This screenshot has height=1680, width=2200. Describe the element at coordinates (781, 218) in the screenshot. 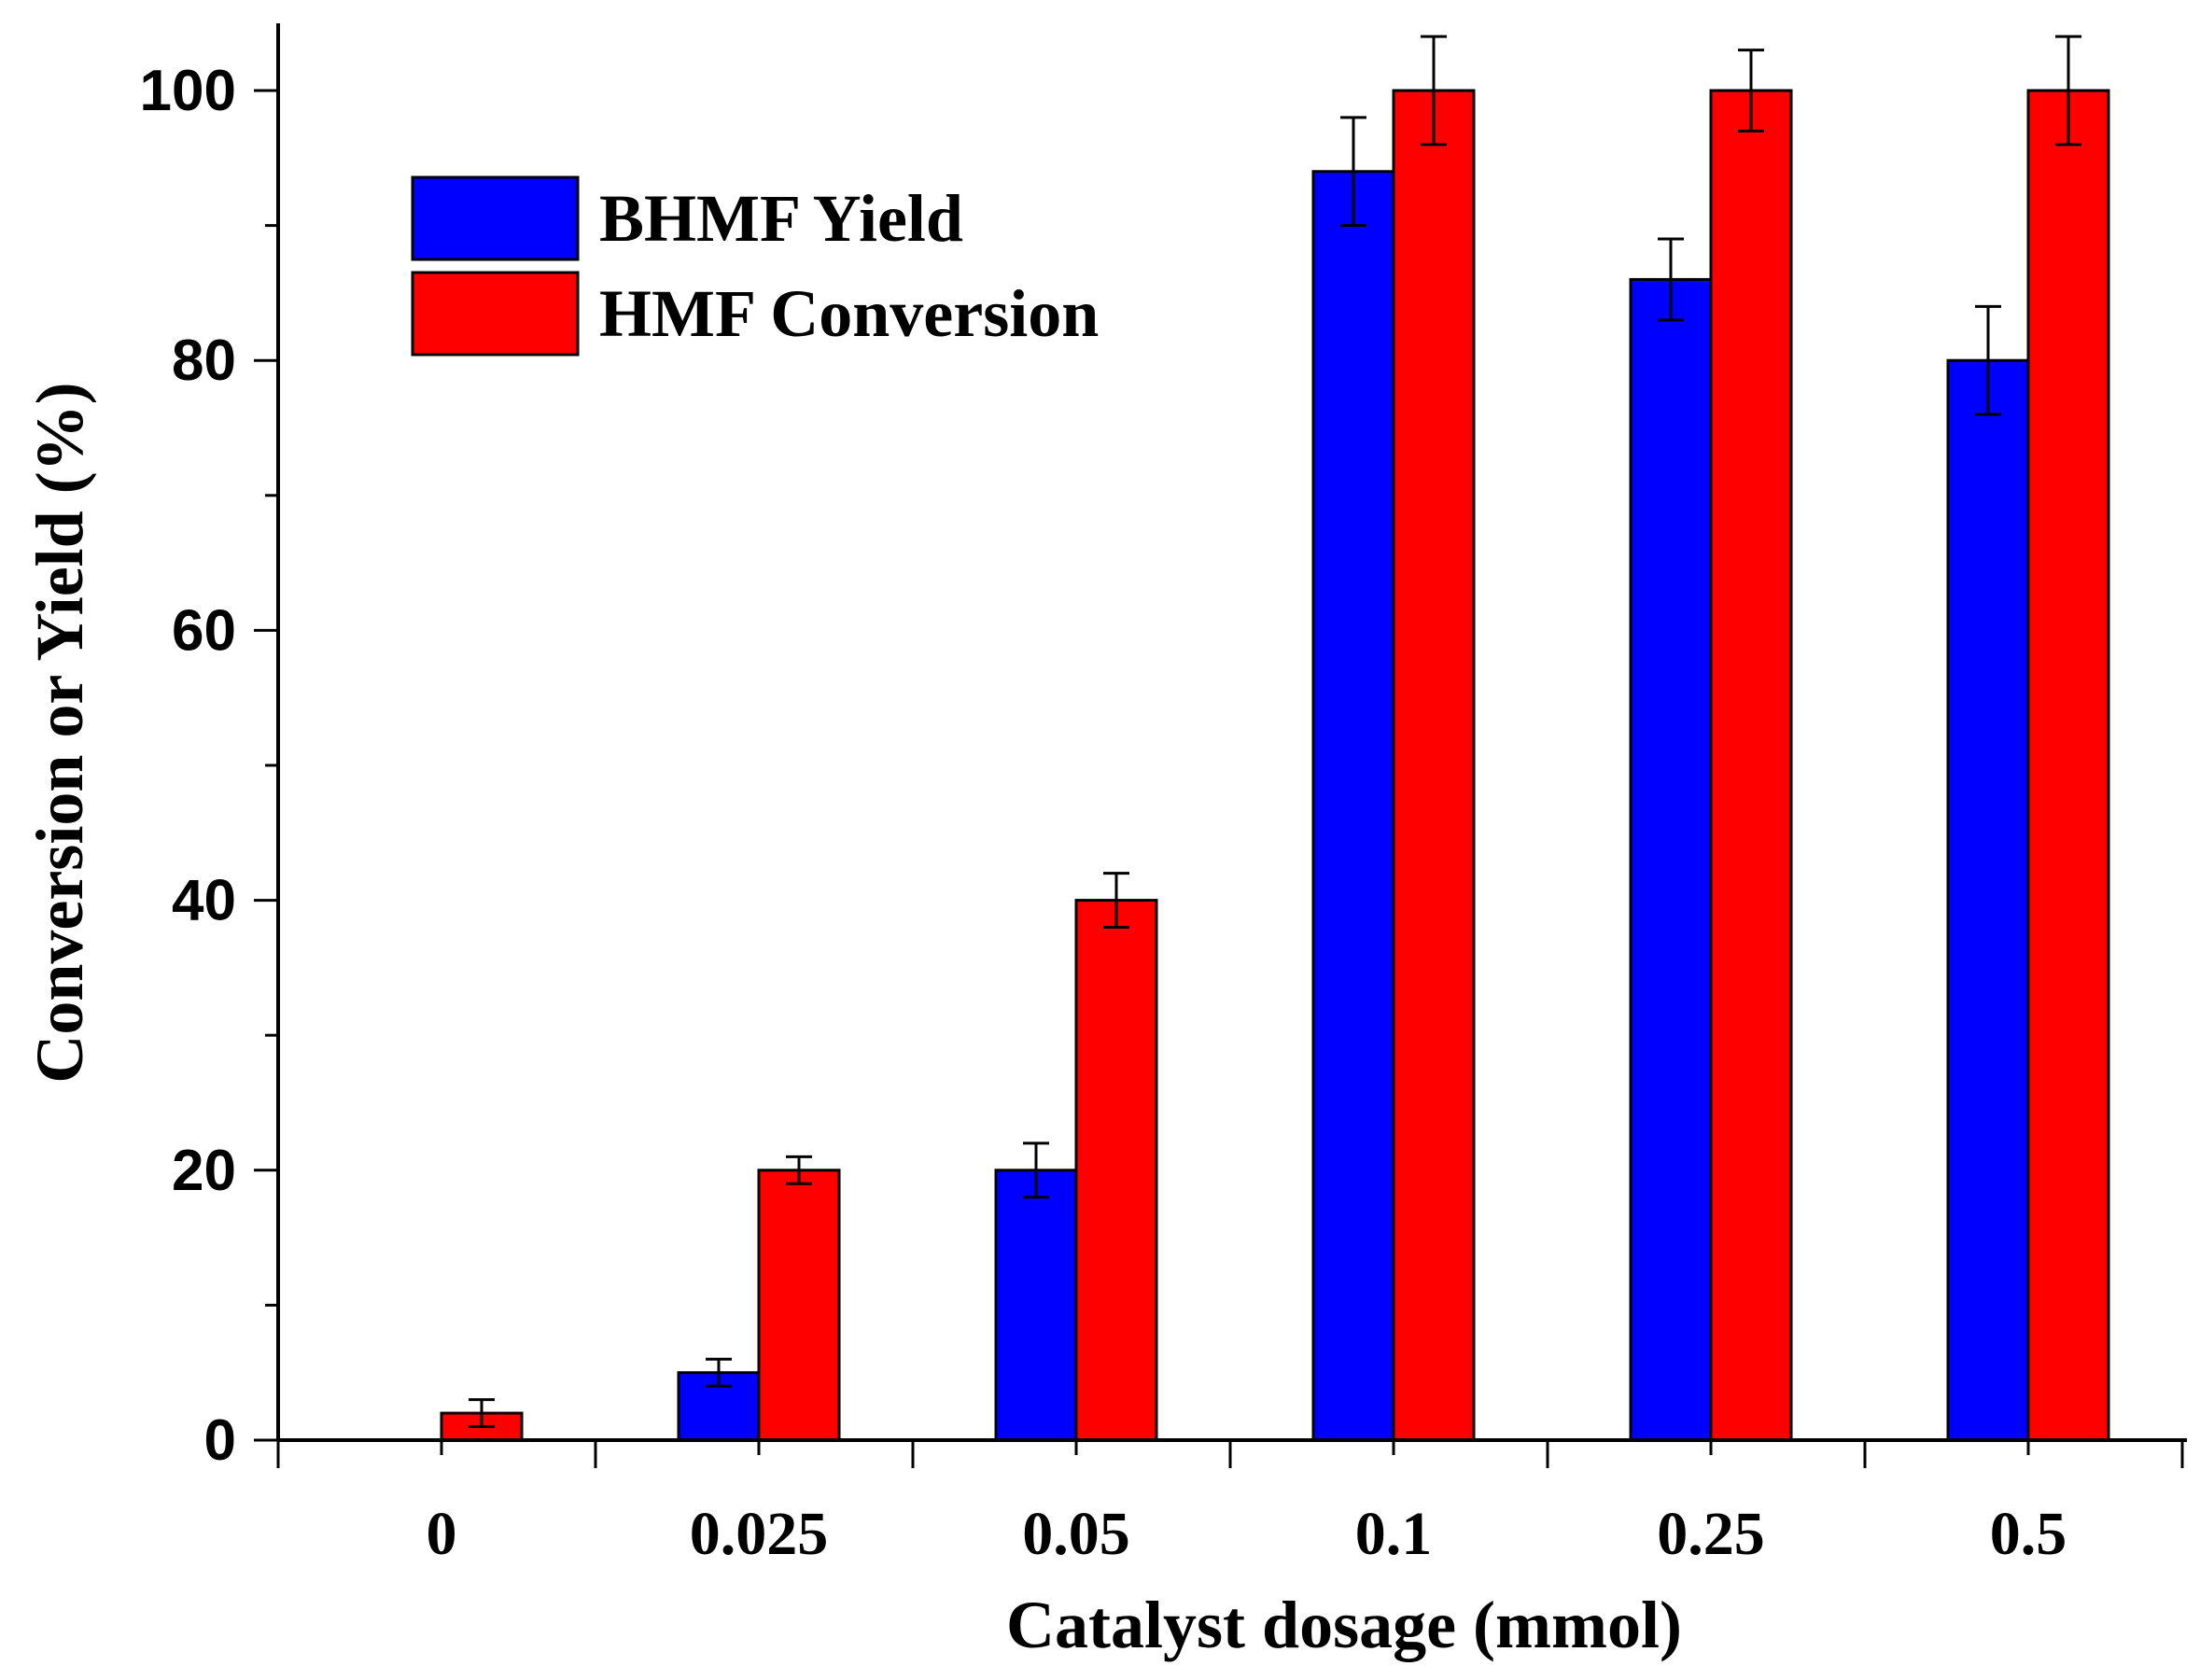

I see `legend-label-bhmf-yield: BHMF Yield` at that location.